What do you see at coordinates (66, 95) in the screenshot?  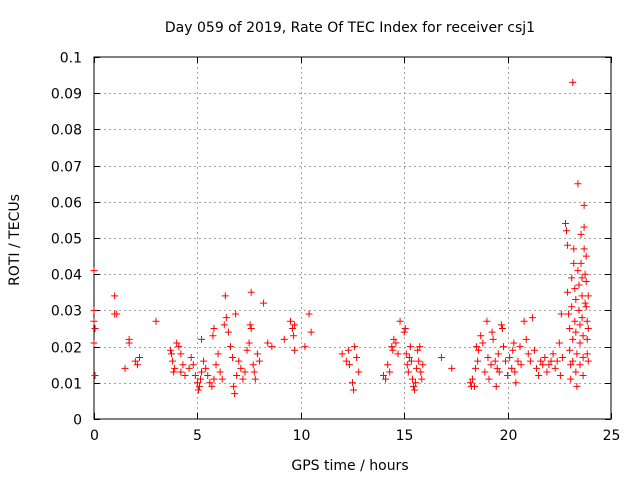 I see `y-tick-label: 0.09` at bounding box center [66, 95].